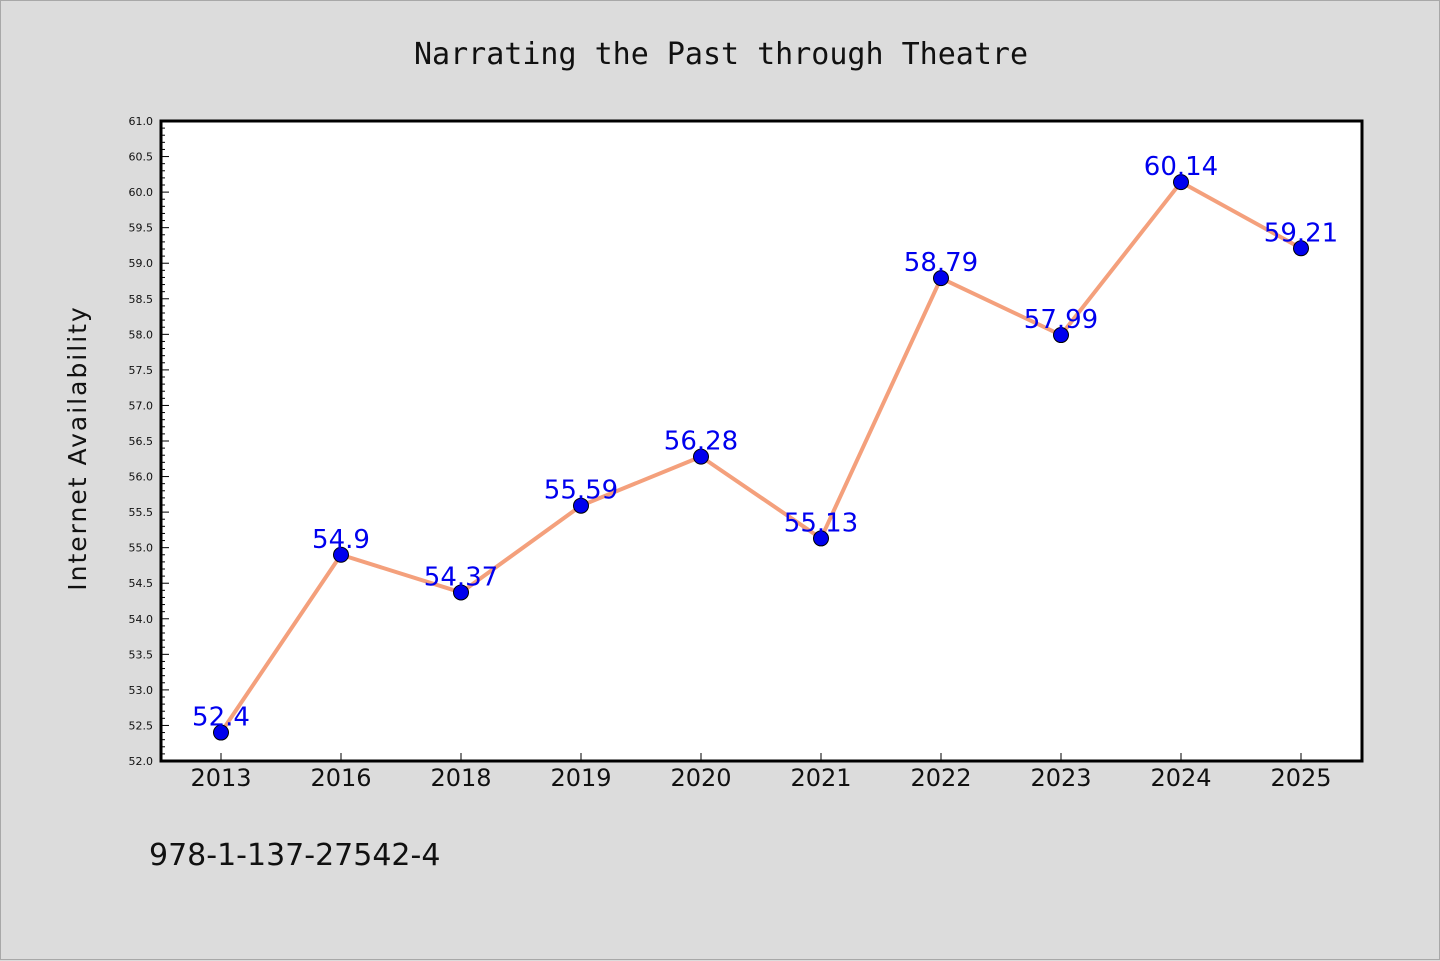  I want to click on y-tick-label: 54.5, so click(141, 583).